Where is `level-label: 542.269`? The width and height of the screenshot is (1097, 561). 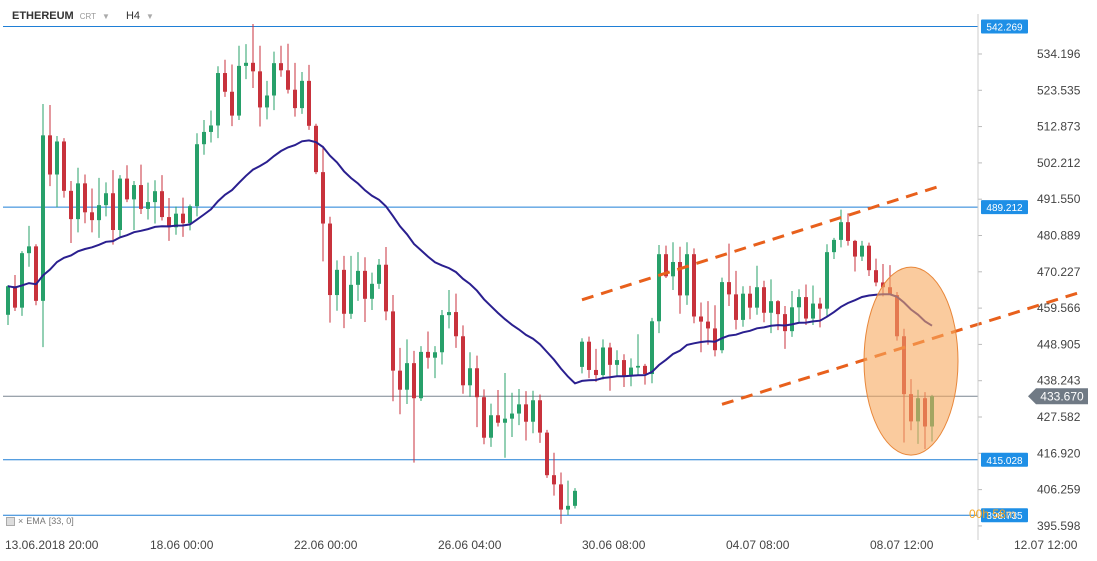 level-label: 542.269 is located at coordinates (1004, 27).